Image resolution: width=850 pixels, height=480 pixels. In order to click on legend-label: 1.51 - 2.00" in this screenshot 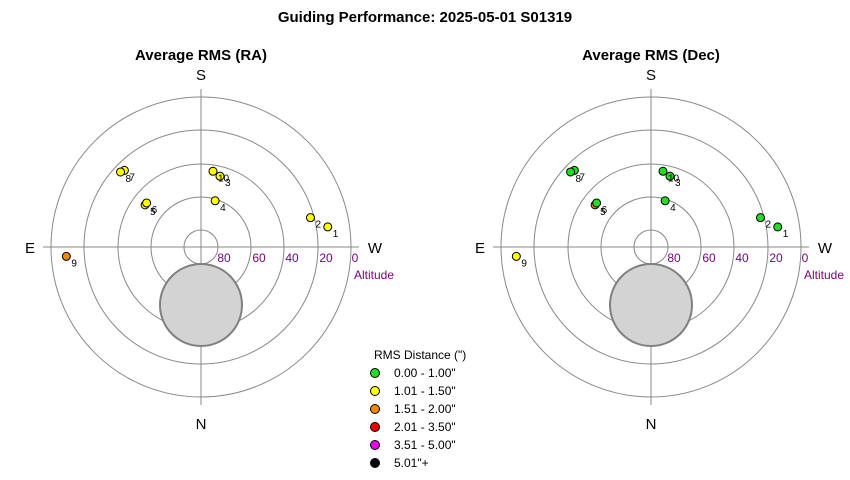, I will do `click(425, 409)`.